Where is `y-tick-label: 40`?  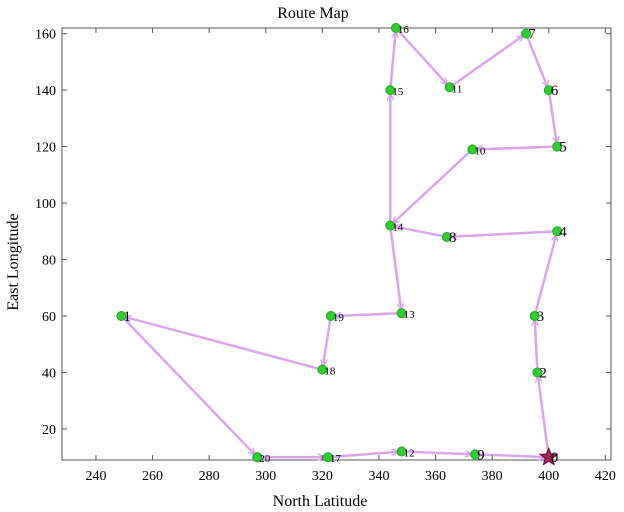 y-tick-label: 40 is located at coordinates (49, 373).